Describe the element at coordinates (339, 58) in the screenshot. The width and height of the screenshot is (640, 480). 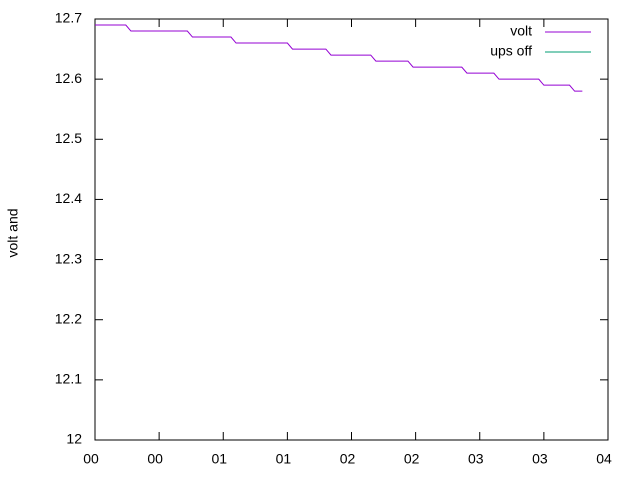
I see `series-line` at that location.